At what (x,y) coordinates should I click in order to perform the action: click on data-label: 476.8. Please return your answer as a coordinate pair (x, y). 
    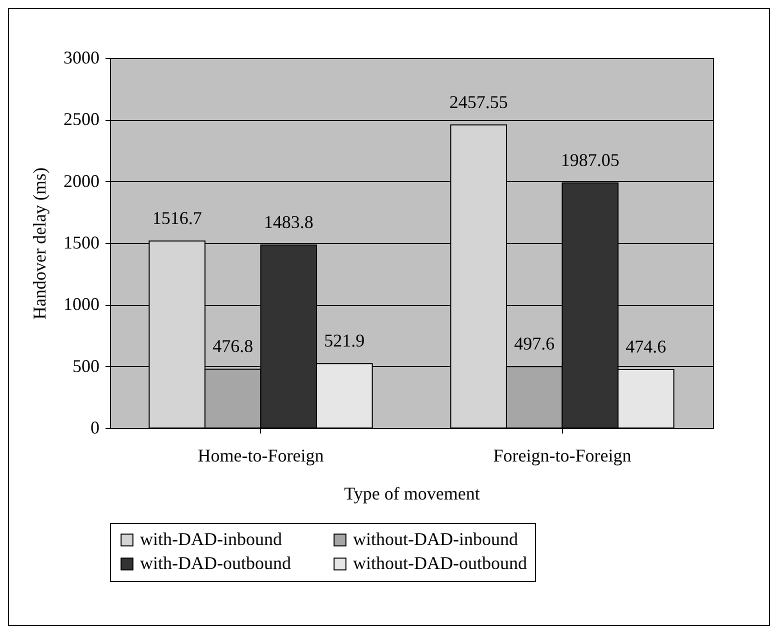
    Looking at the image, I should click on (233, 346).